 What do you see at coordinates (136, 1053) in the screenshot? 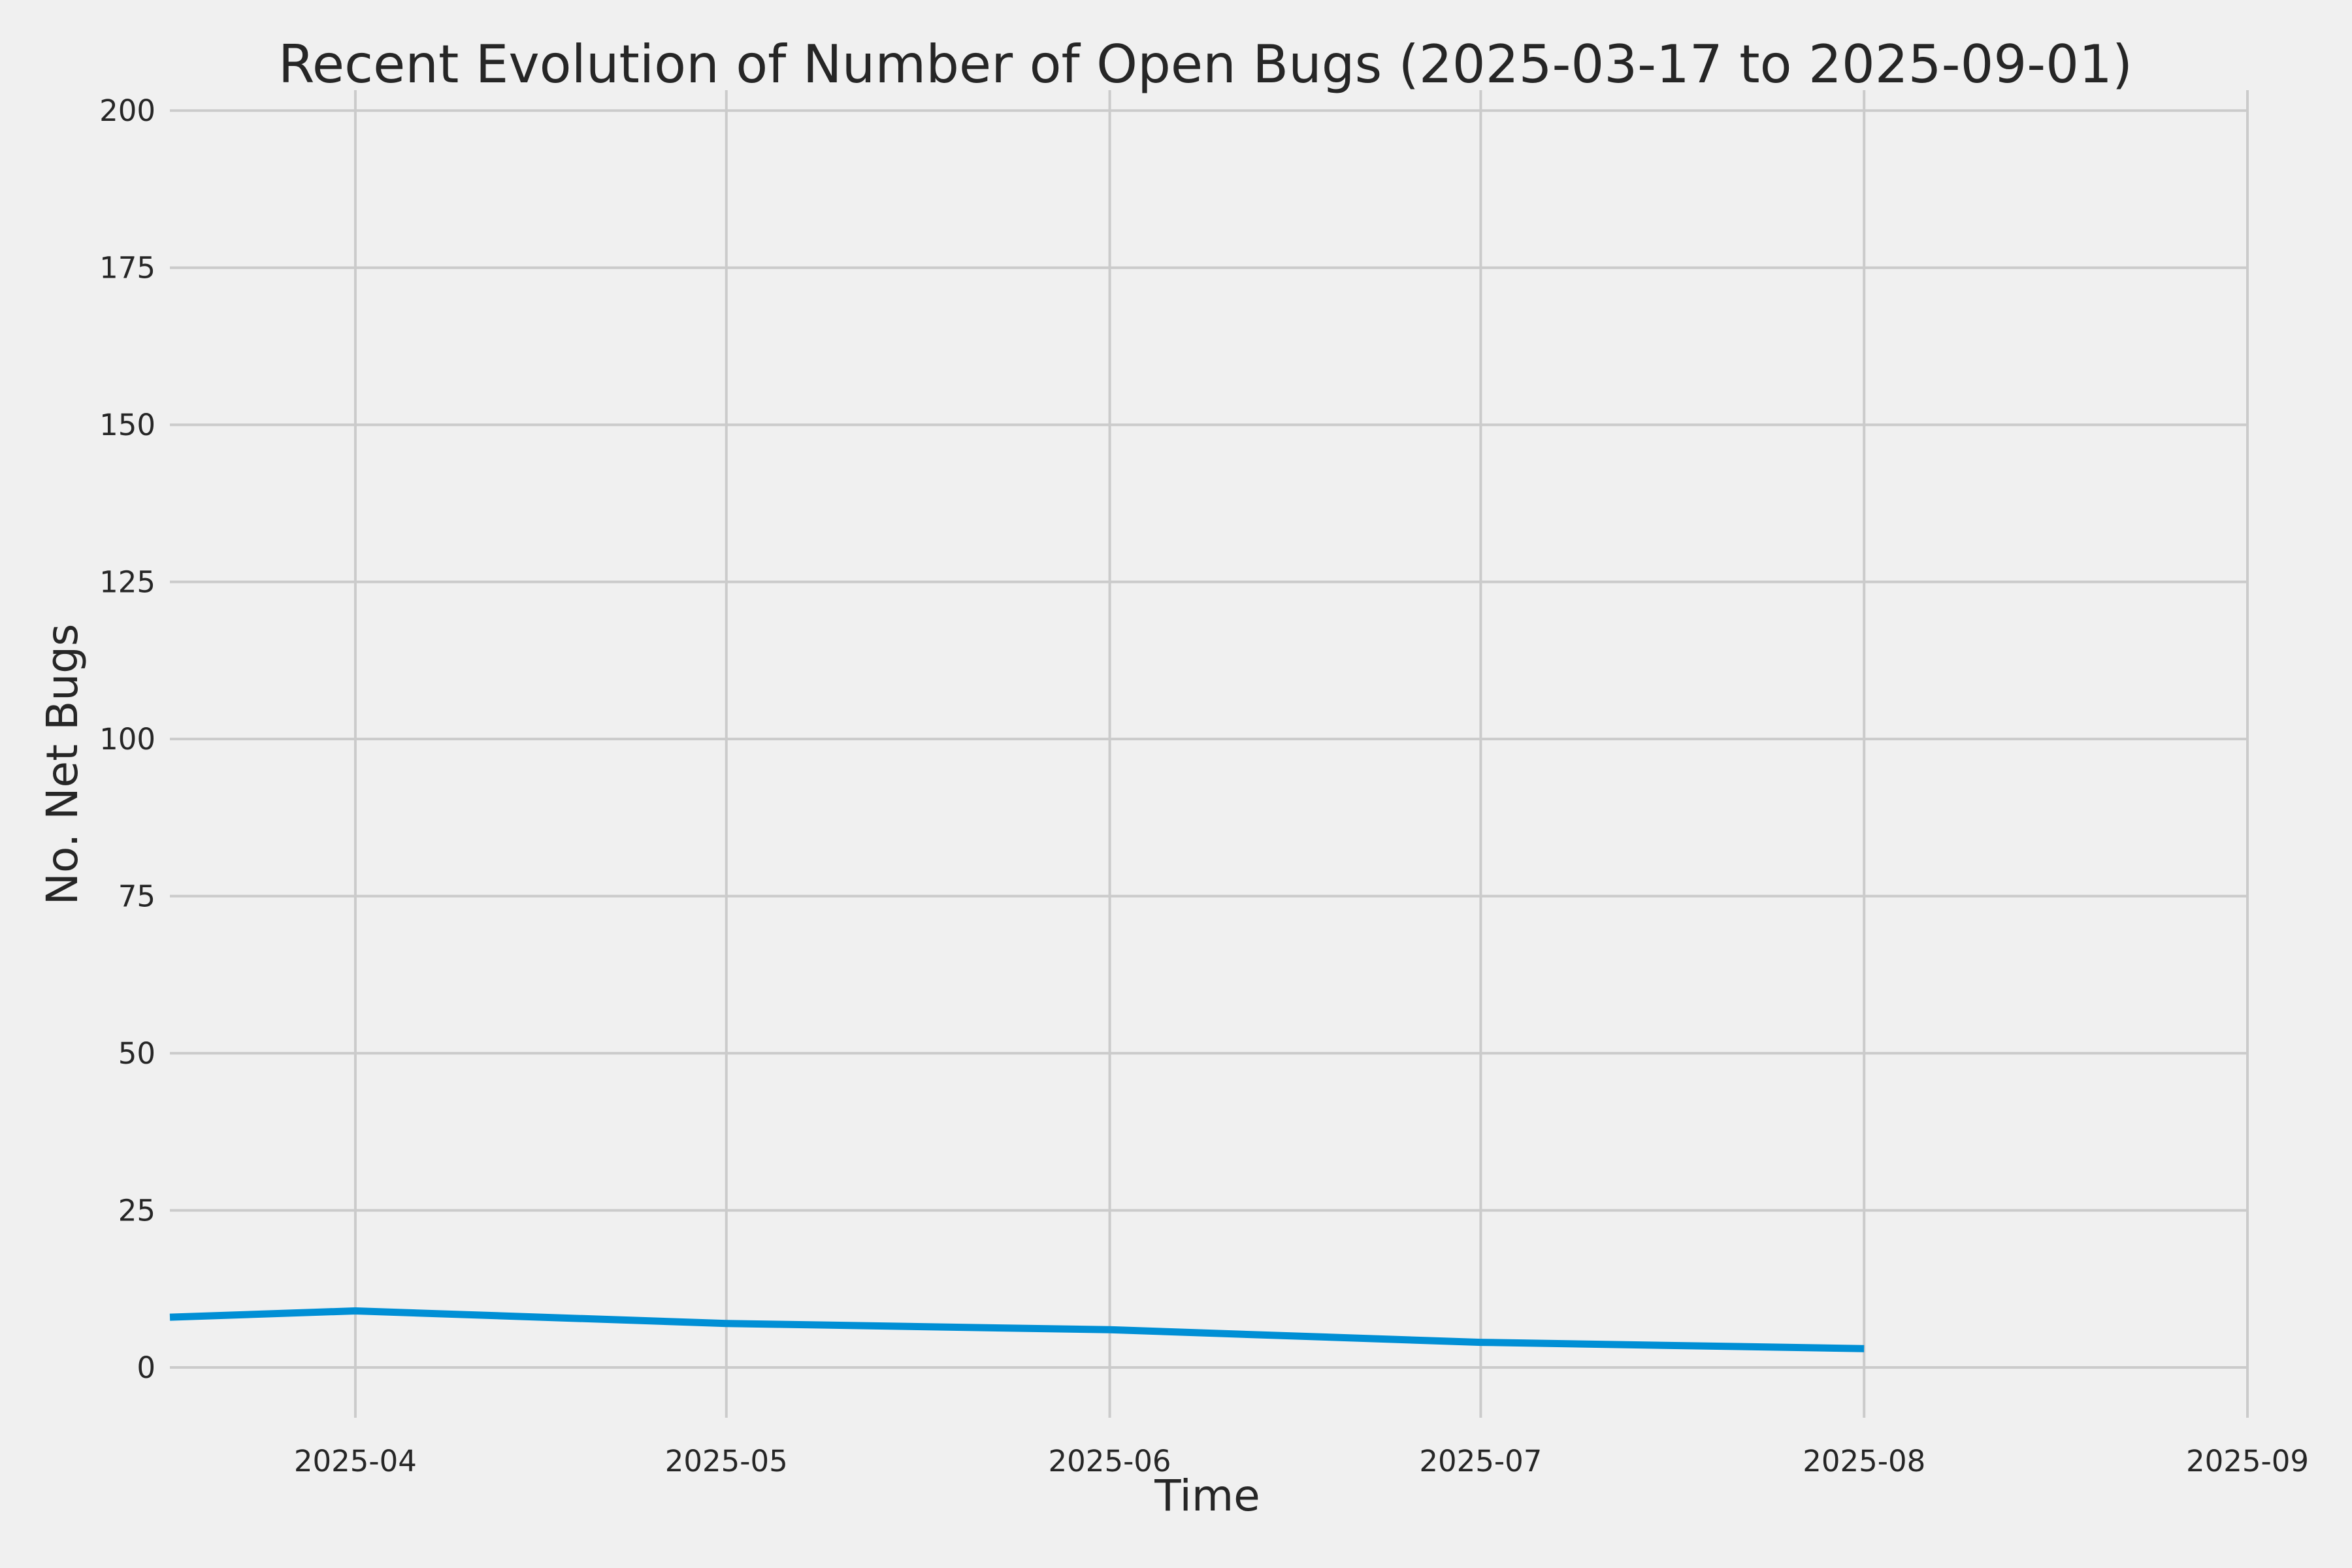
I see `y-tick-label: 50` at bounding box center [136, 1053].